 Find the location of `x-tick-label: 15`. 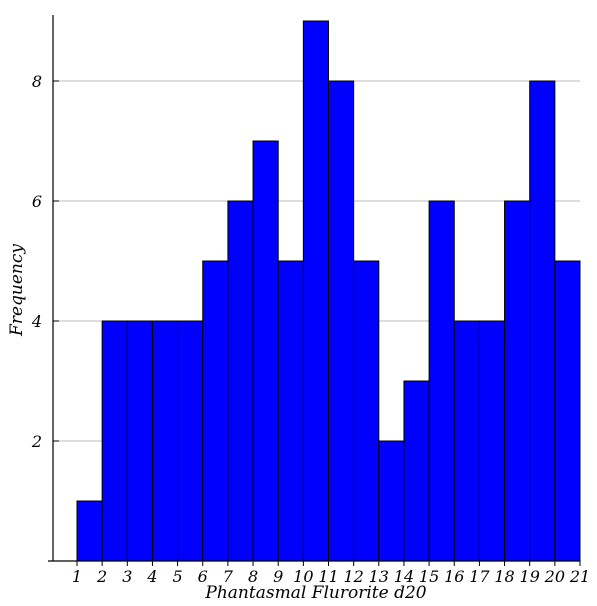

x-tick-label: 15 is located at coordinates (429, 576).